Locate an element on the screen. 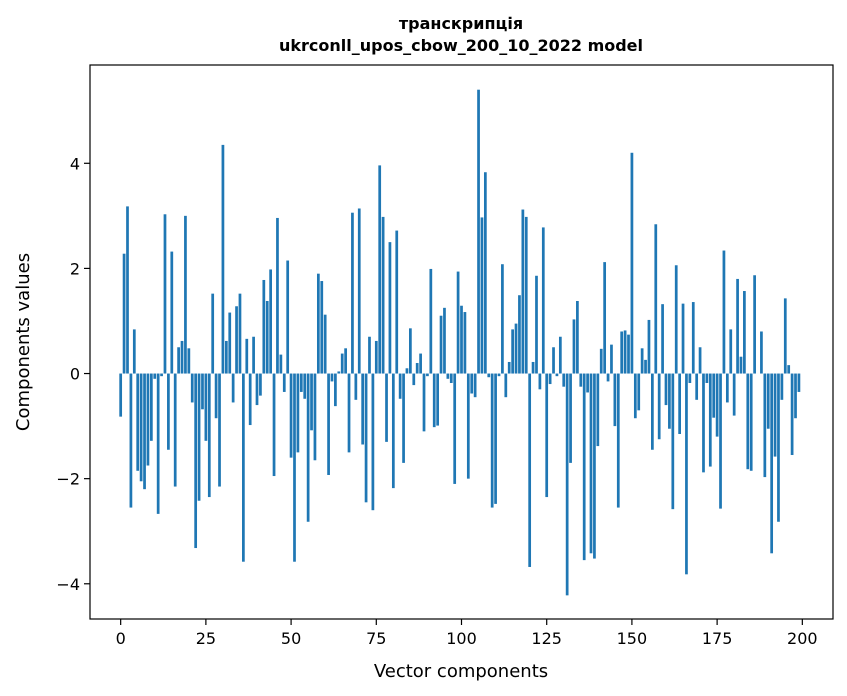  x-tick-label-200: 200 is located at coordinates (802, 638).